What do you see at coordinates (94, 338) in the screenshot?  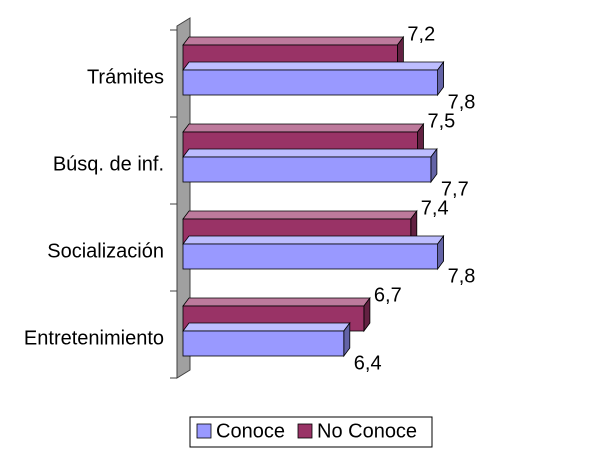 I see `category-label: Entretenimiento` at bounding box center [94, 338].